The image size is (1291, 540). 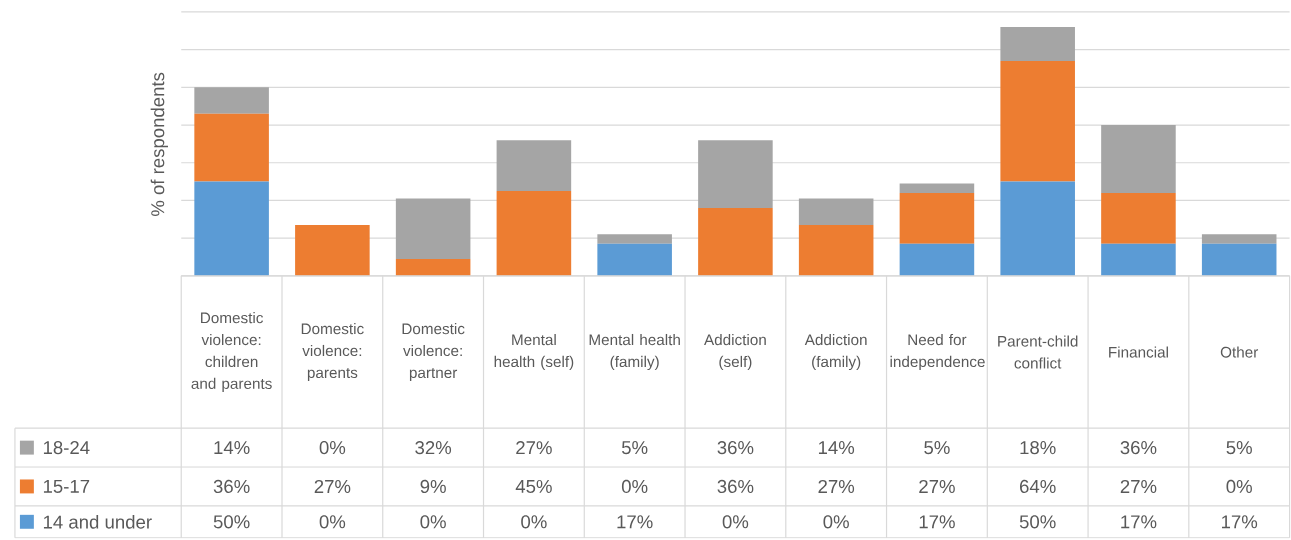 I want to click on x-tick-label: Need for independence, so click(x=937, y=352).